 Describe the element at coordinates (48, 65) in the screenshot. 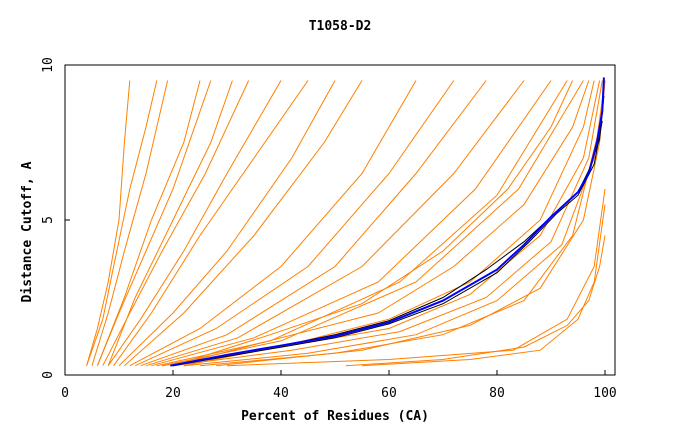

I see `y-tick-label: 10` at that location.